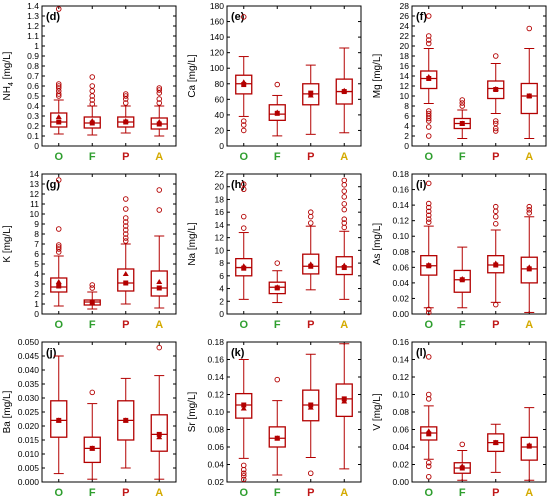 Image resolution: width=550 pixels, height=503 pixels. I want to click on y-tick-label: 160, so click(217, 22).